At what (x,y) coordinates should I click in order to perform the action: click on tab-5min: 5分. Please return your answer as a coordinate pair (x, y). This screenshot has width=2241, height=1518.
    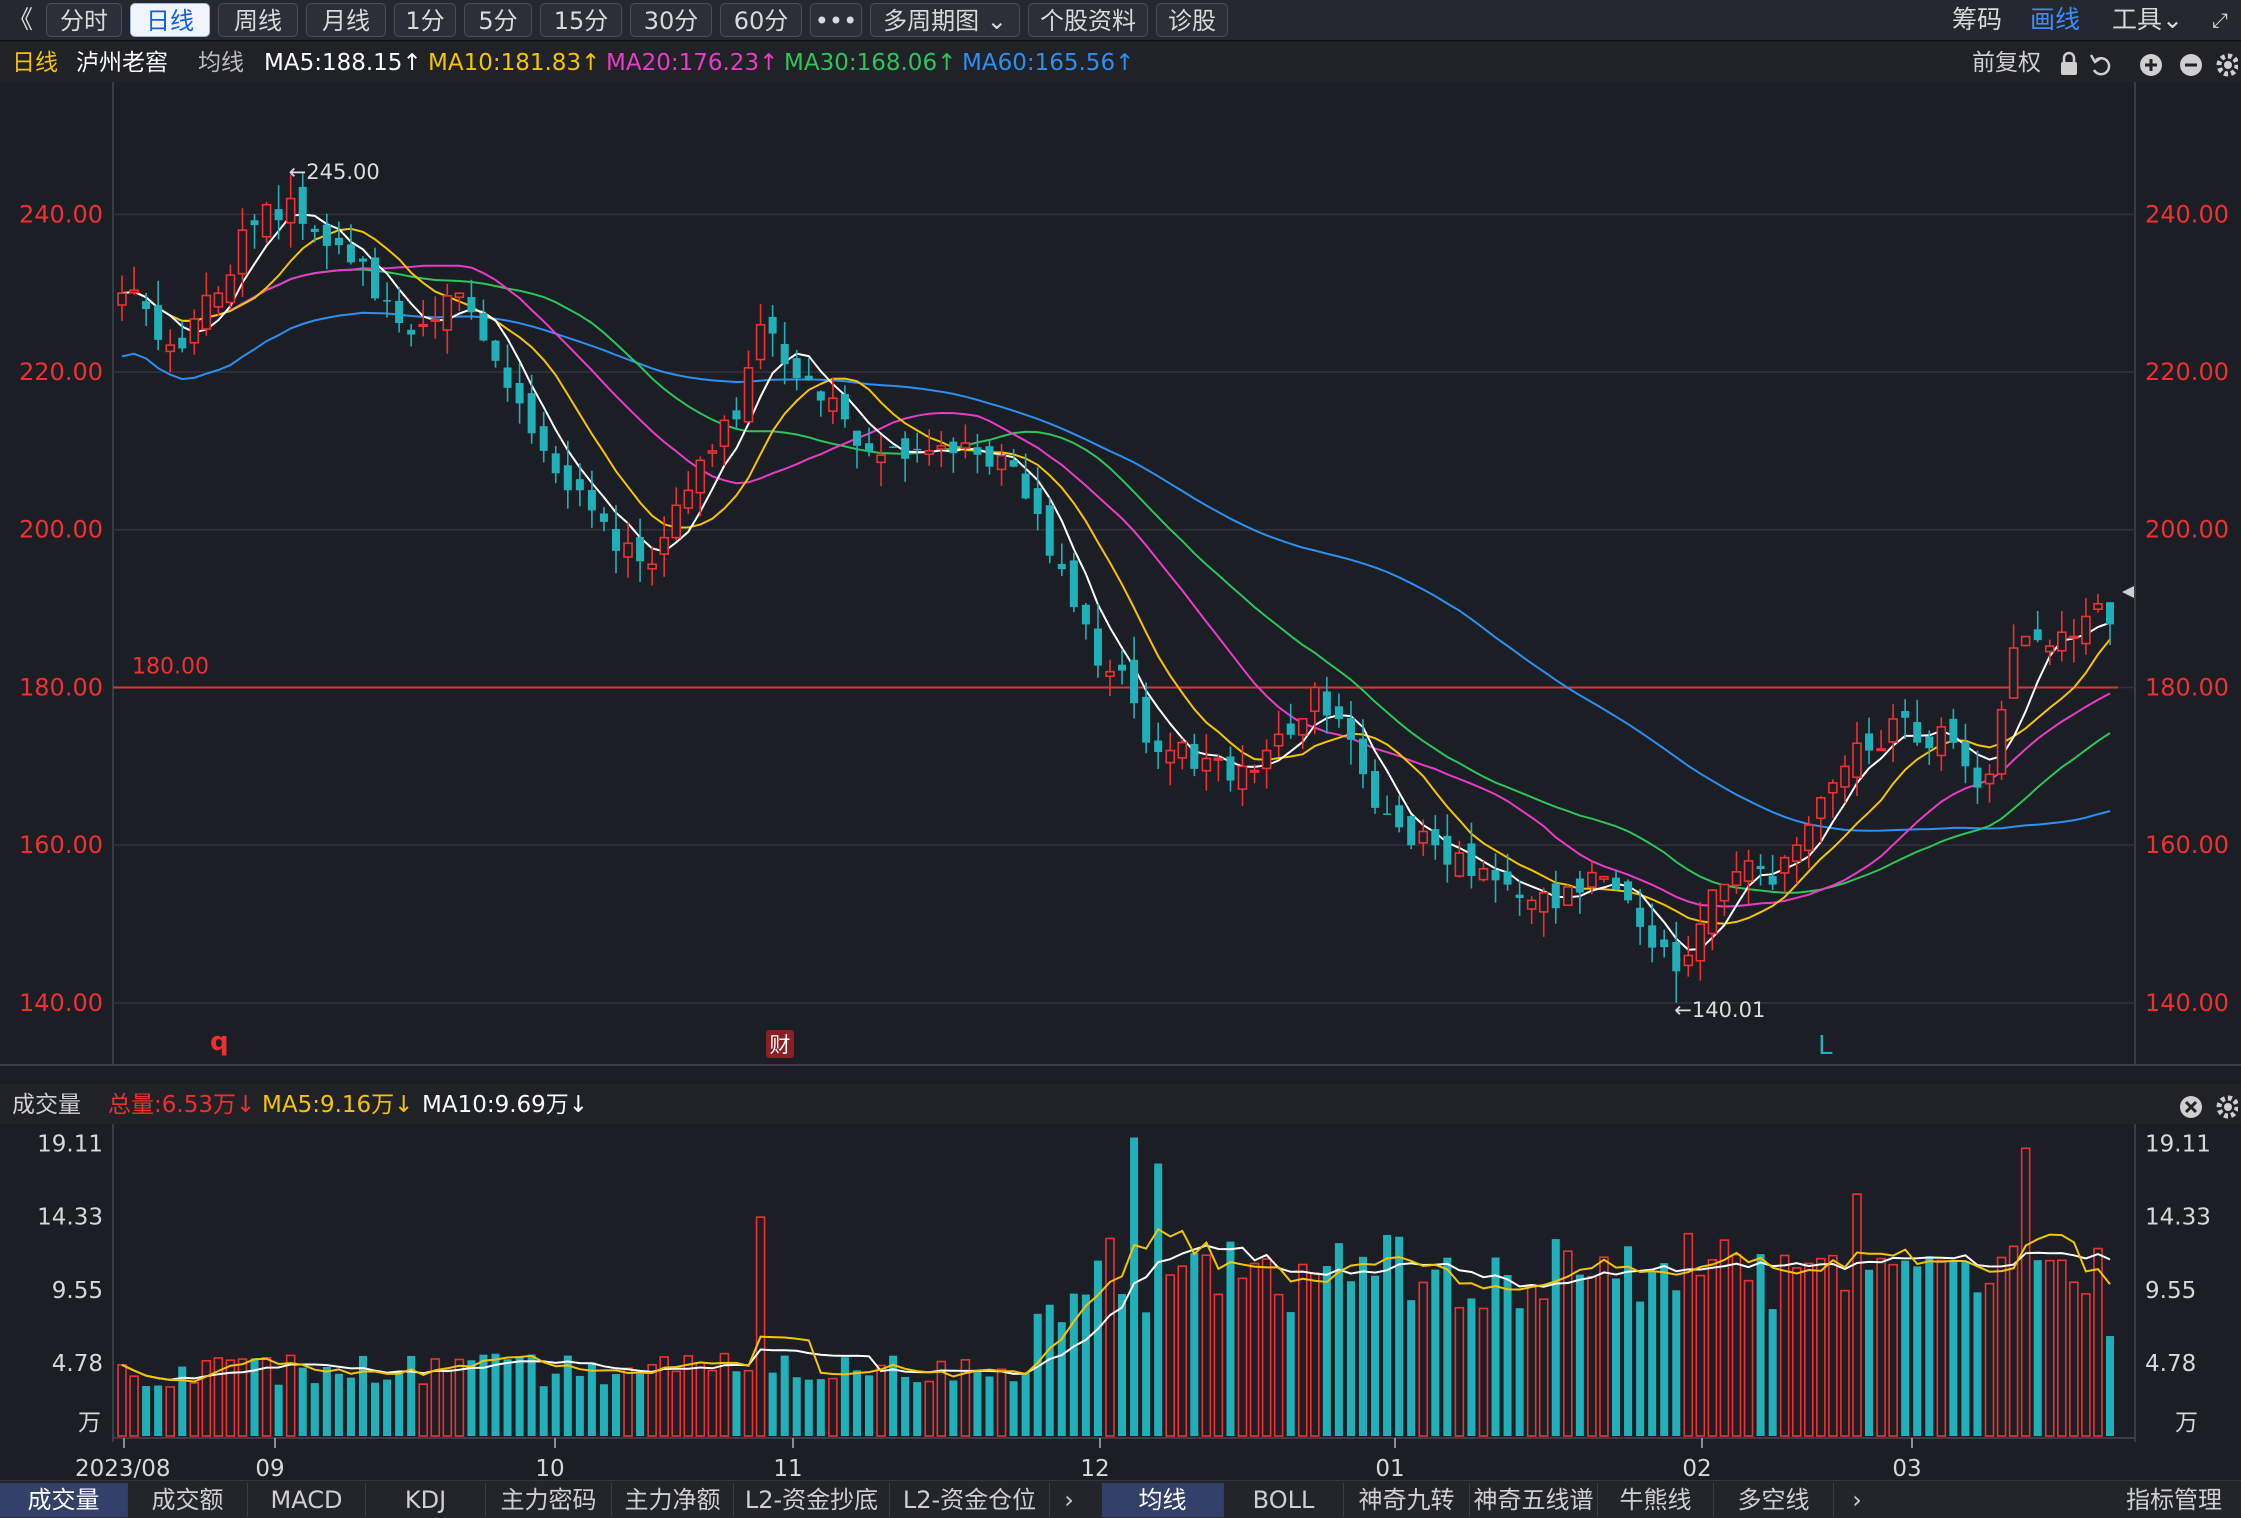
    Looking at the image, I should click on (498, 20).